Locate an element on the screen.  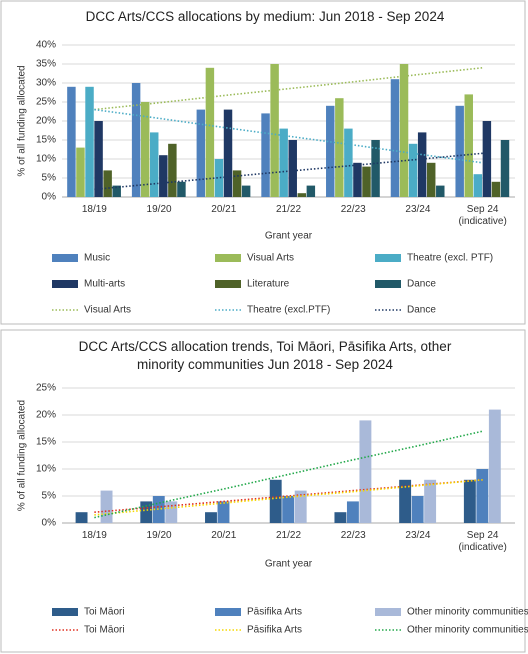
trend-line is located at coordinates (288, 136).